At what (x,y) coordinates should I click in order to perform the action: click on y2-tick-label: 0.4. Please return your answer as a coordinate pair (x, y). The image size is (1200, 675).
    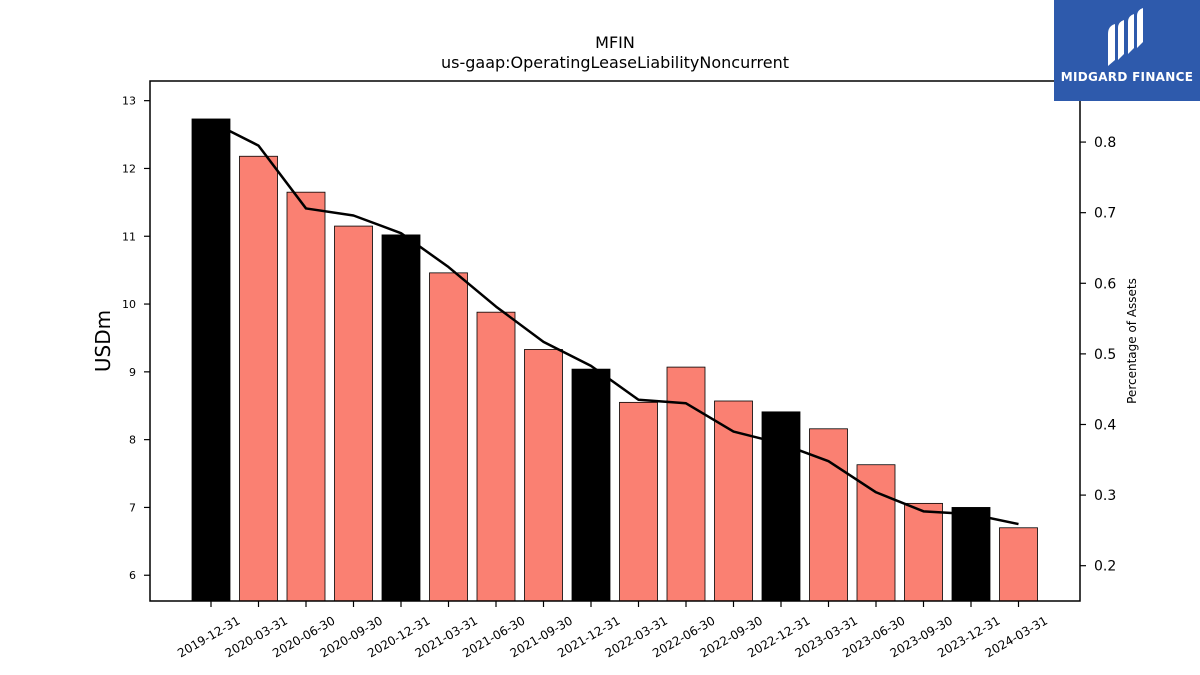
    Looking at the image, I should click on (1105, 425).